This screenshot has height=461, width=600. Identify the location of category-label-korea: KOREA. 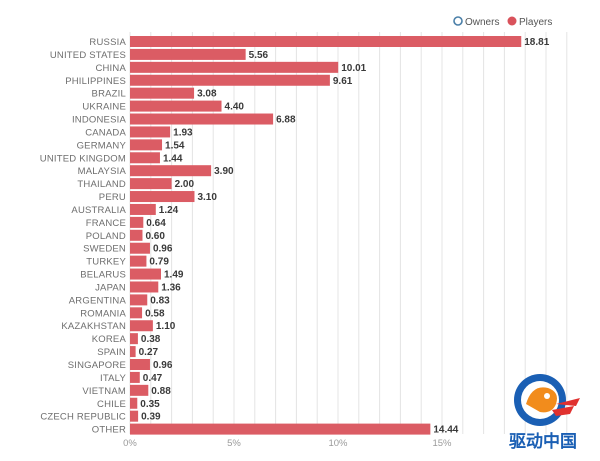
(109, 339).